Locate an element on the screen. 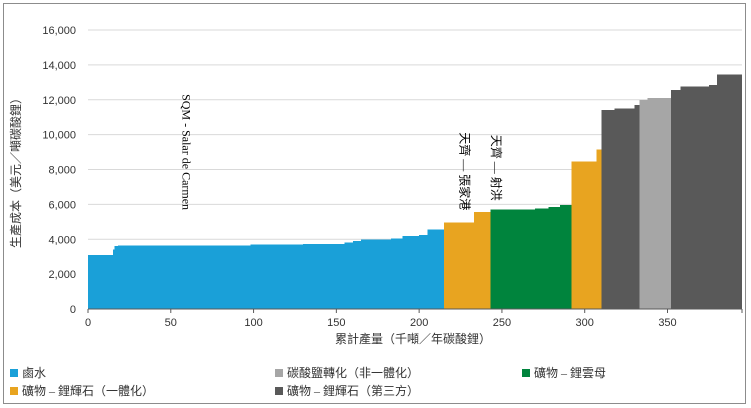  chart-annotation: 天齊 — 射洪 is located at coordinates (496, 168).